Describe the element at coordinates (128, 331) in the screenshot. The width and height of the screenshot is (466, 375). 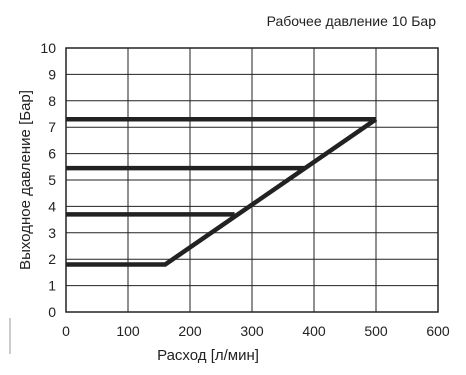
I see `x-tick-label: 100` at that location.